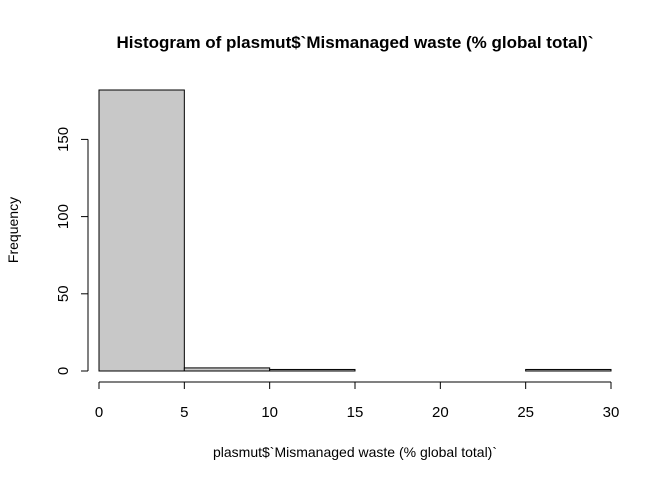  I want to click on y-tick-label: 100, so click(63, 216).